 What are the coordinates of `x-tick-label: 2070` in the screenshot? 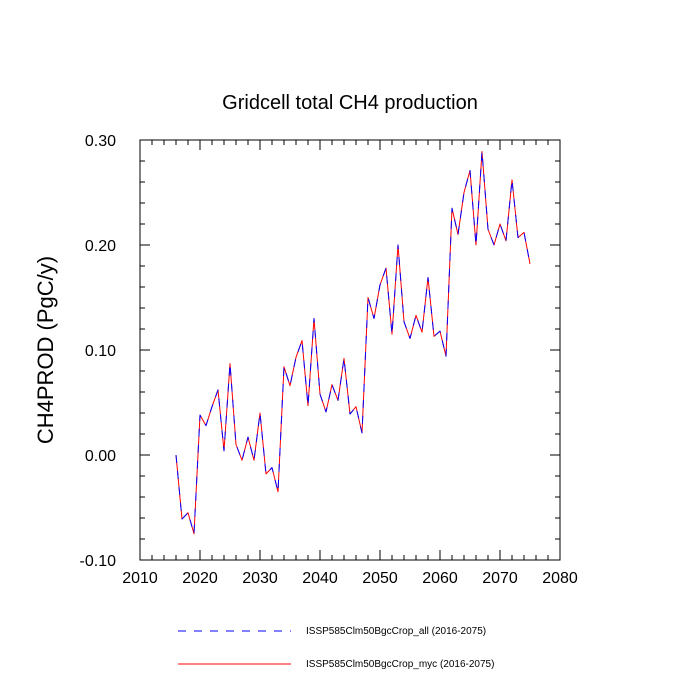 It's located at (500, 578).